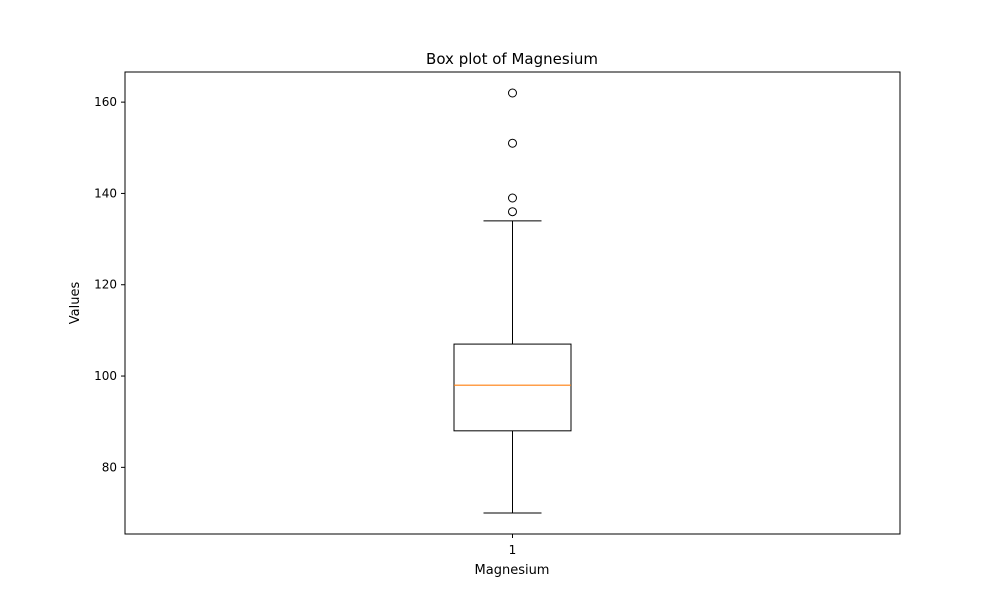  I want to click on y-axis: 80 100 120 140 160, so click(109, 284).